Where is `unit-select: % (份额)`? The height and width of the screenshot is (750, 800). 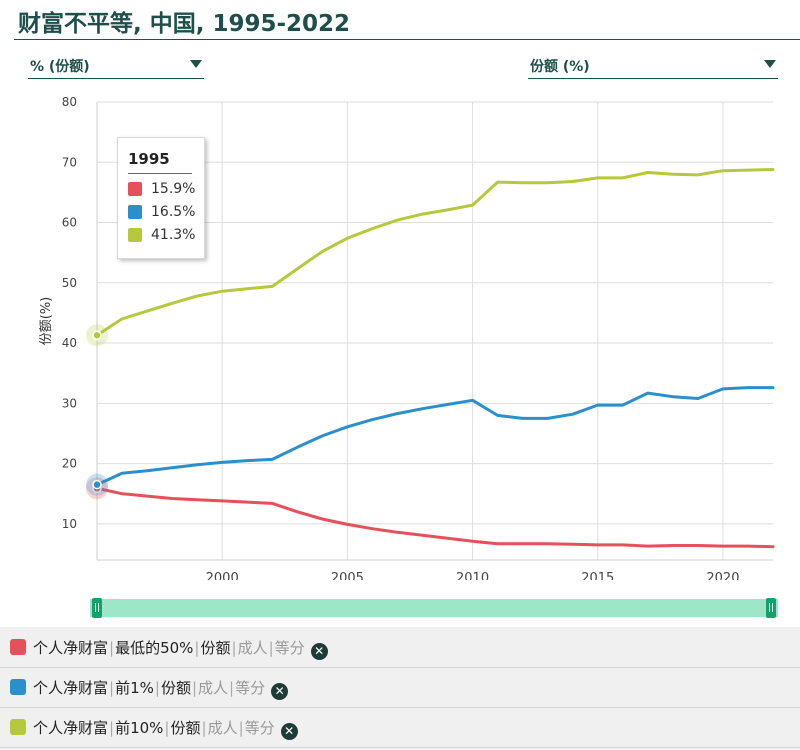
unit-select: % (份额) is located at coordinates (116, 65).